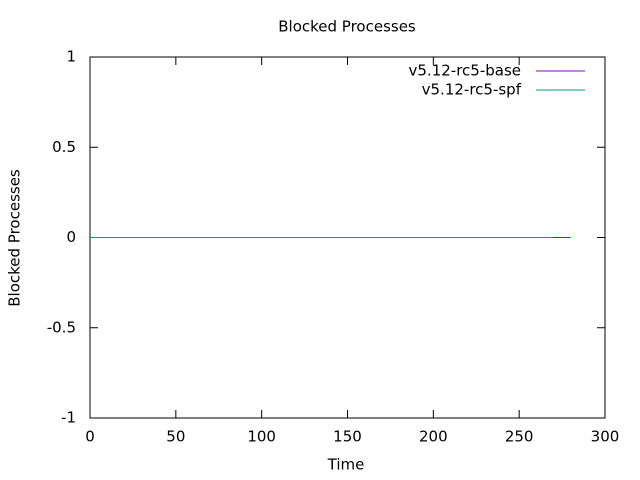  I want to click on x-tick-label: 0, so click(90, 437).